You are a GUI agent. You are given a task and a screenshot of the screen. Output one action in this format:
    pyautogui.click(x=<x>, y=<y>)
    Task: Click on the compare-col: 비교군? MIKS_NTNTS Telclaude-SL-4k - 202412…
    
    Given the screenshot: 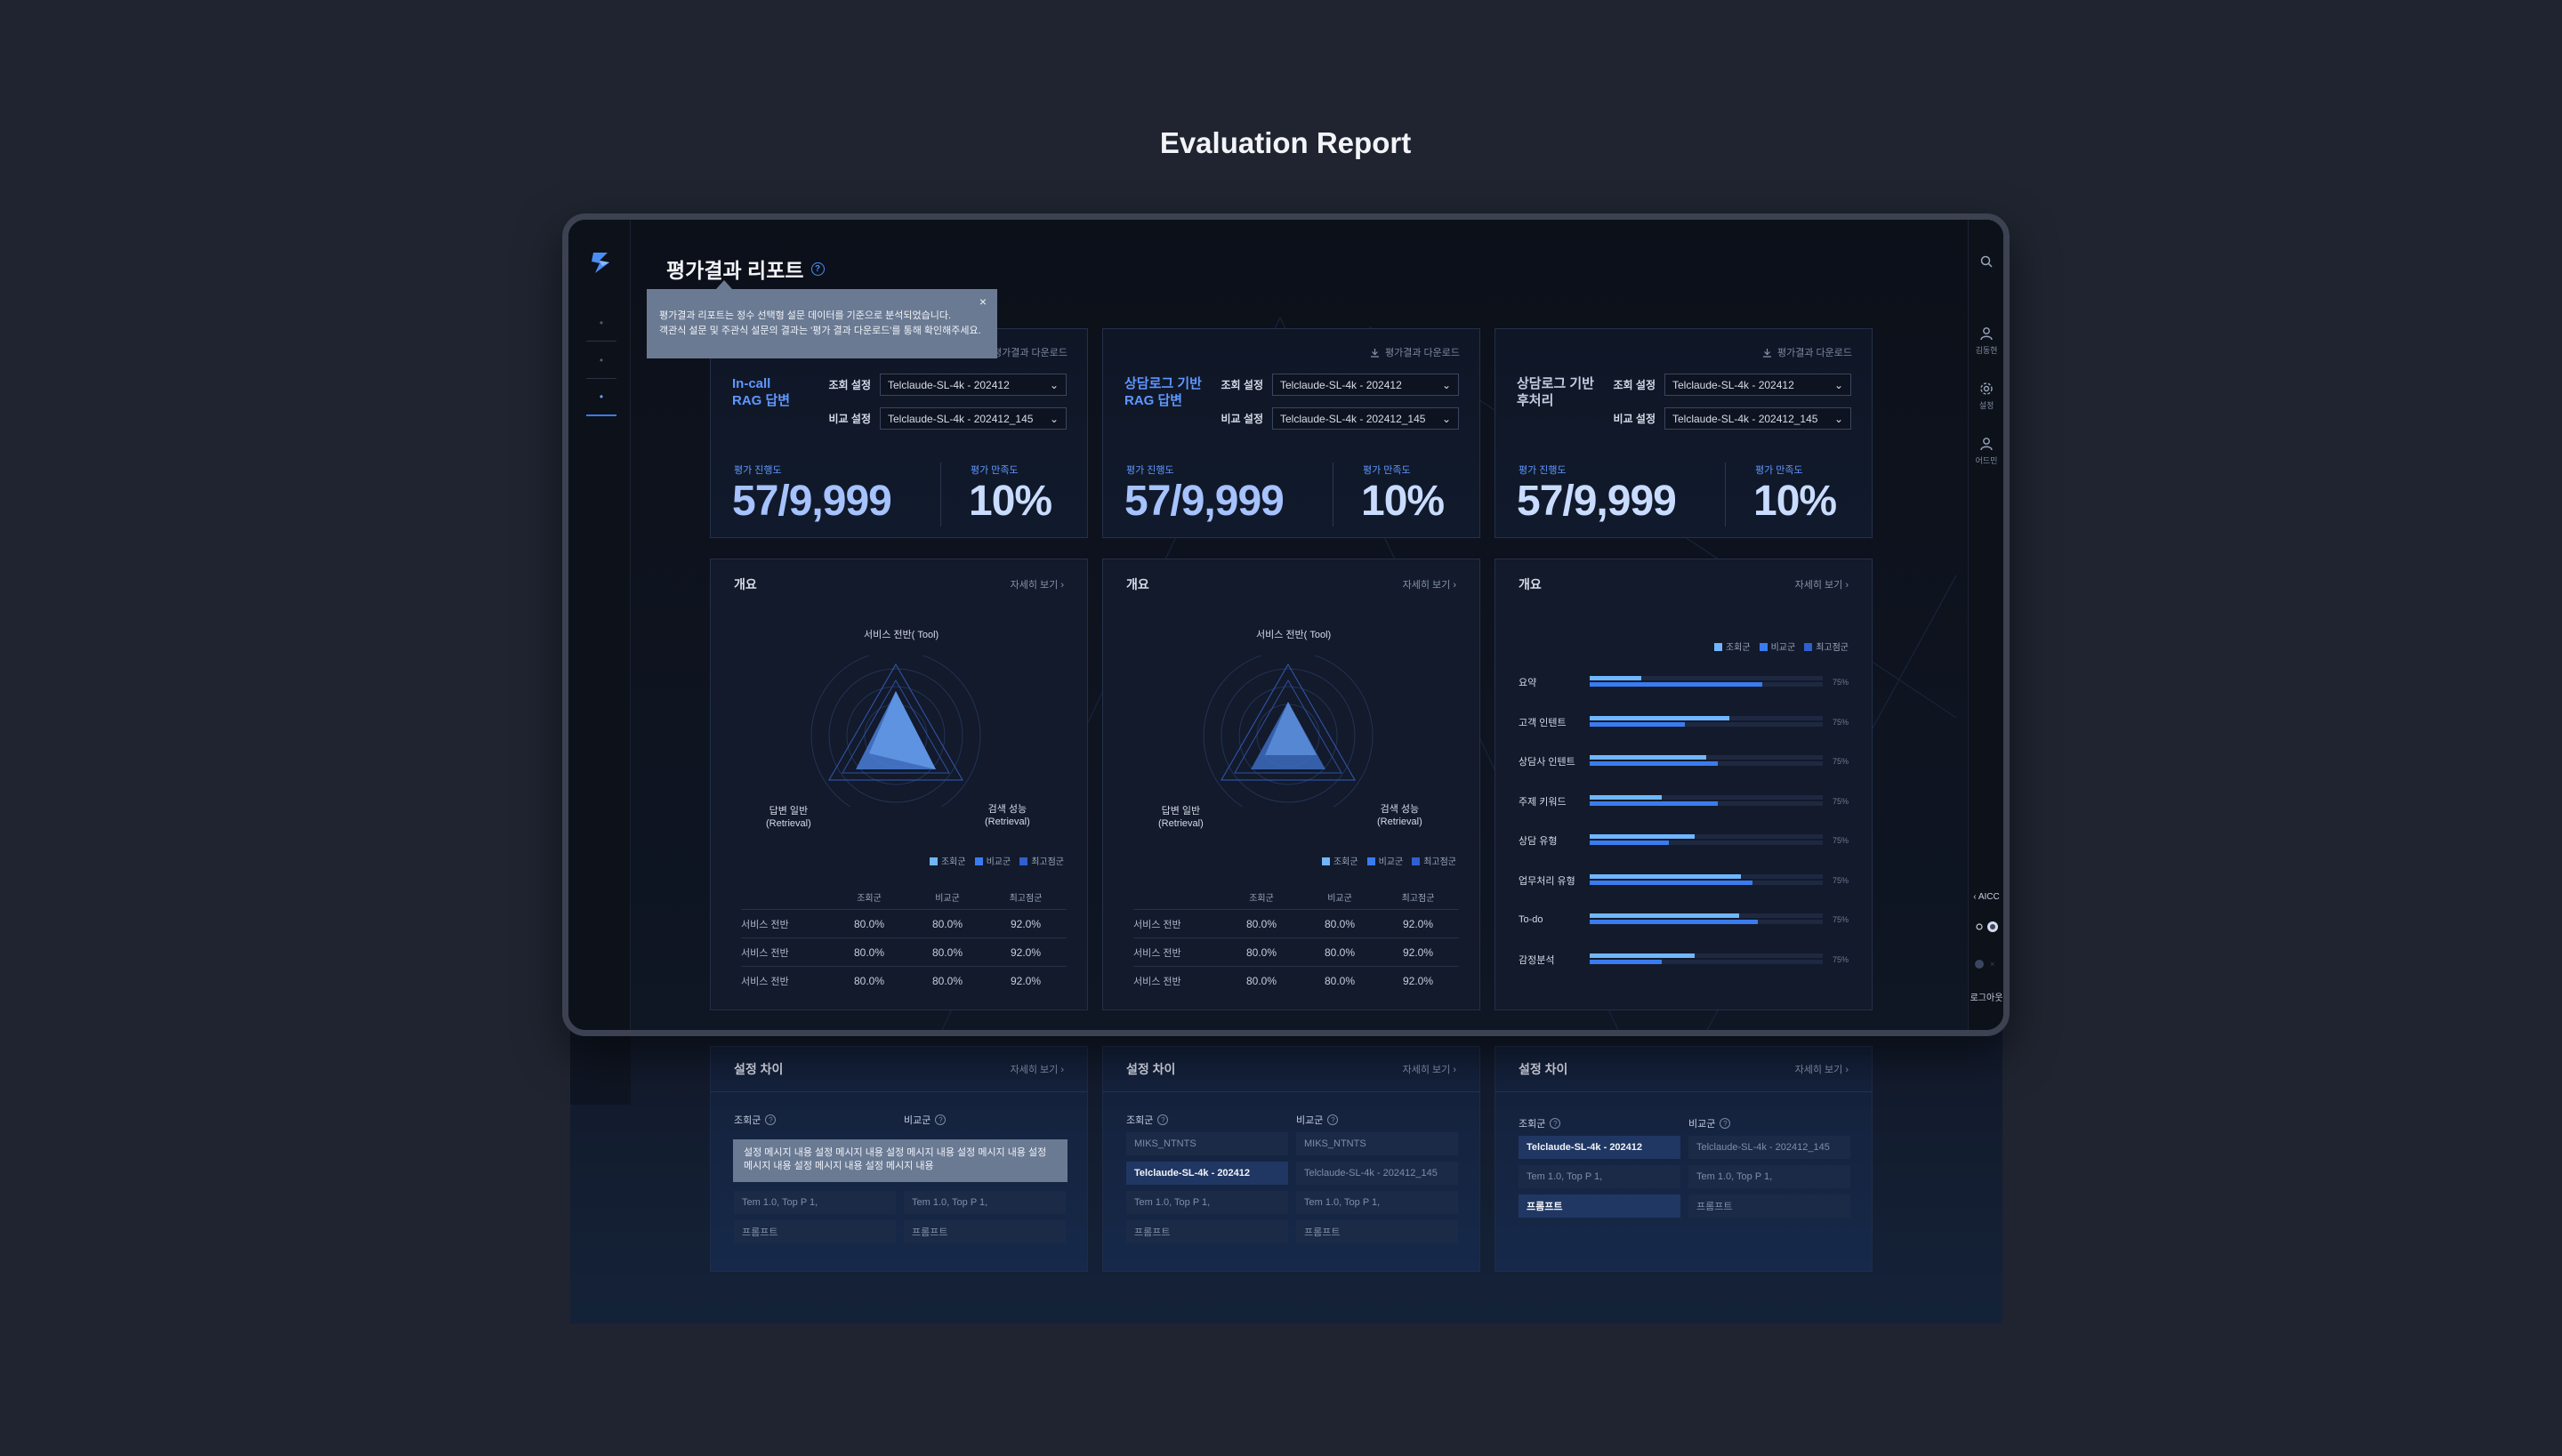 What is the action you would take?
    pyautogui.click(x=1377, y=1181)
    